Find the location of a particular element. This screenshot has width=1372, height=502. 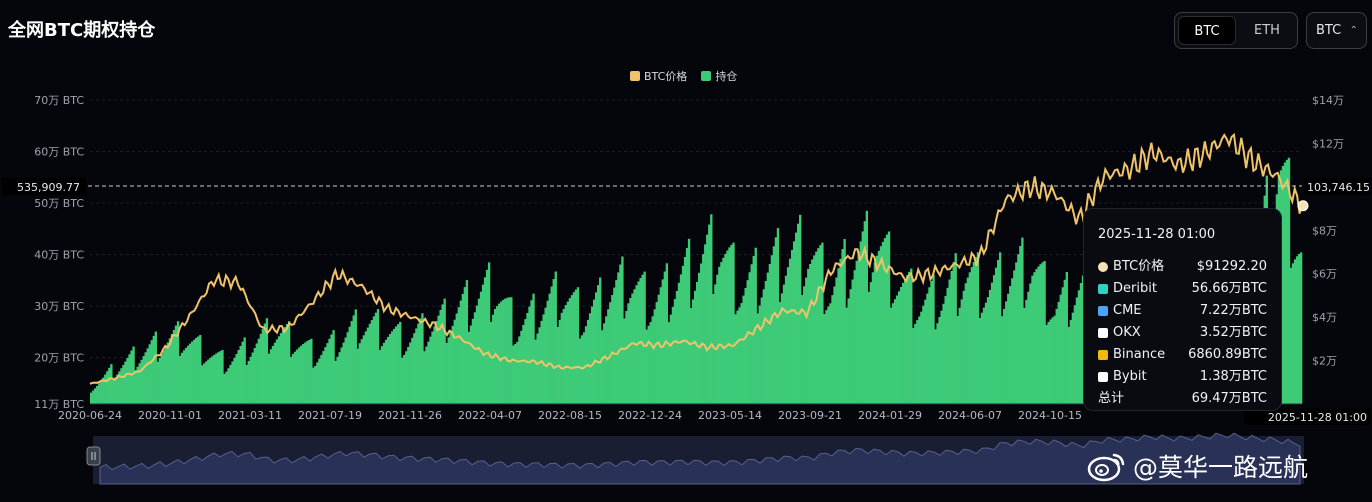

tooltip-row: OKX 3.52万BTC is located at coordinates (1182, 333).